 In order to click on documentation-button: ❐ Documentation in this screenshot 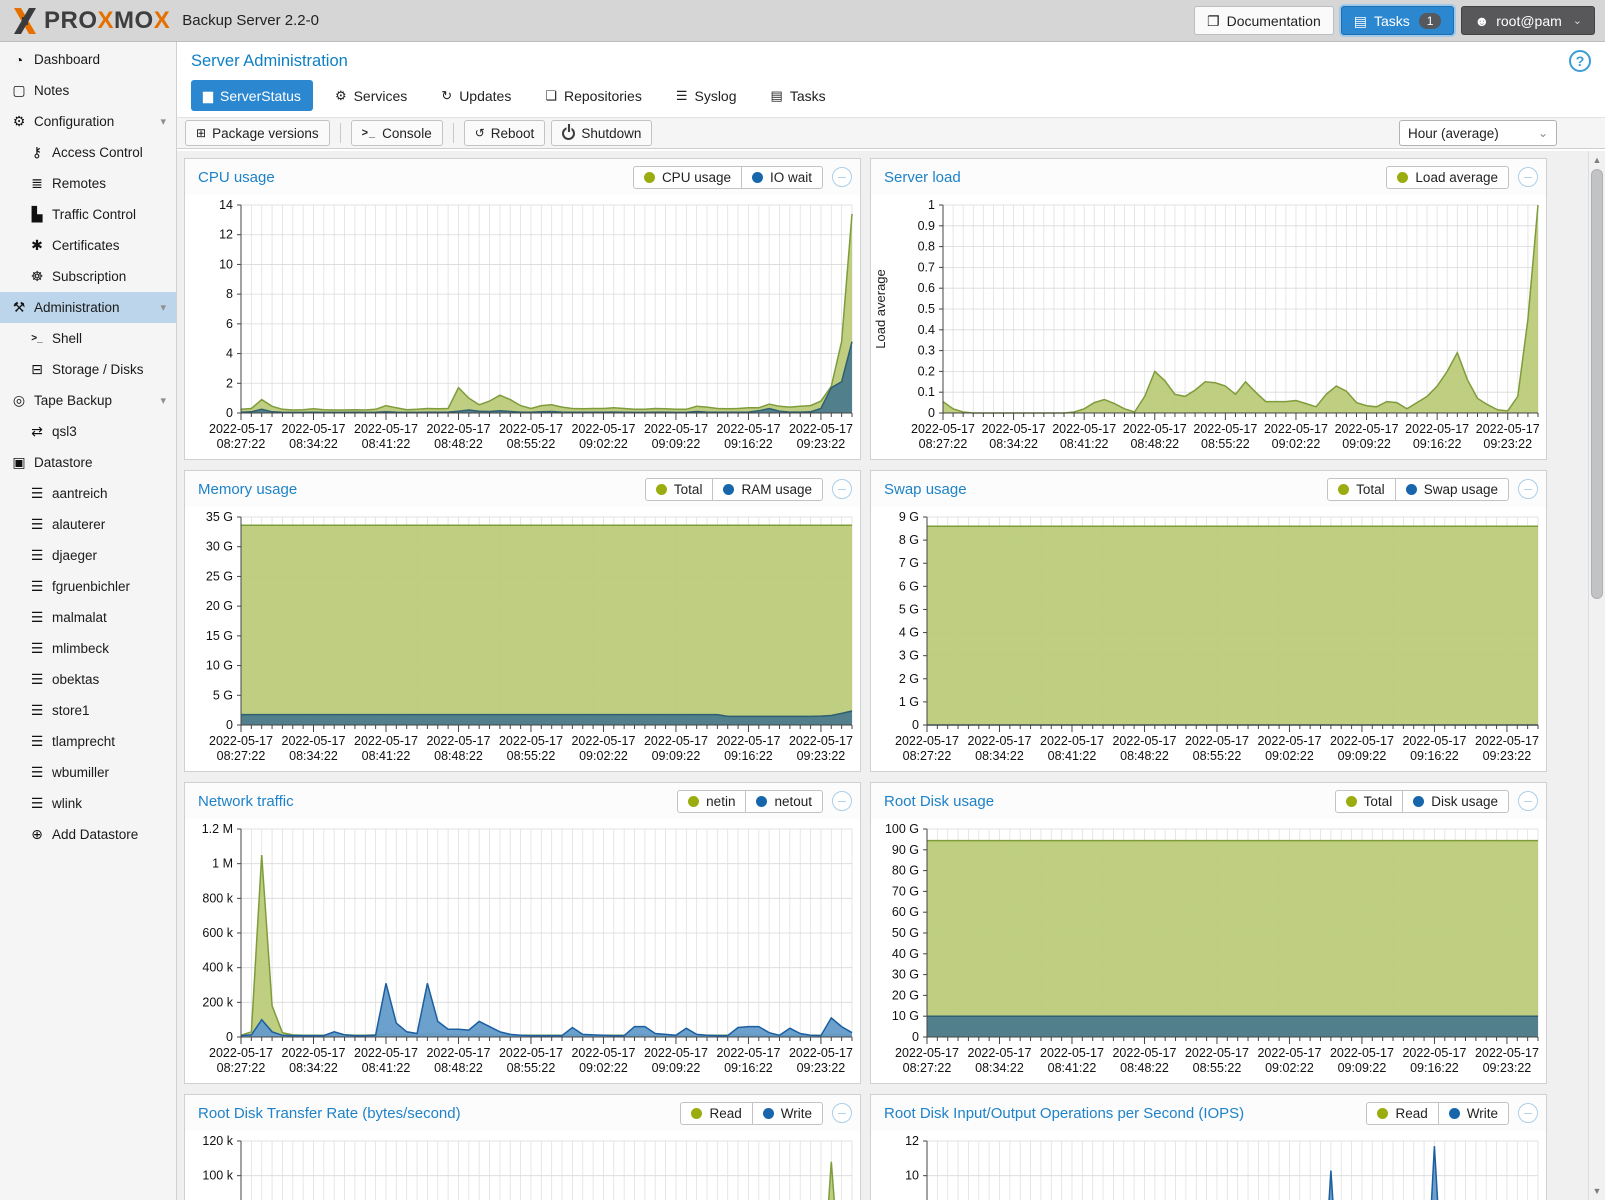, I will do `click(1264, 20)`.